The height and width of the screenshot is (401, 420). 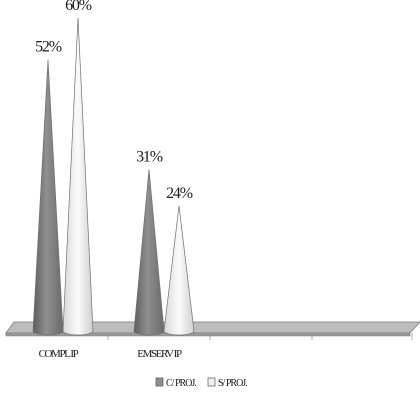 What do you see at coordinates (179, 193) in the screenshot?
I see `value-label: 24%` at bounding box center [179, 193].